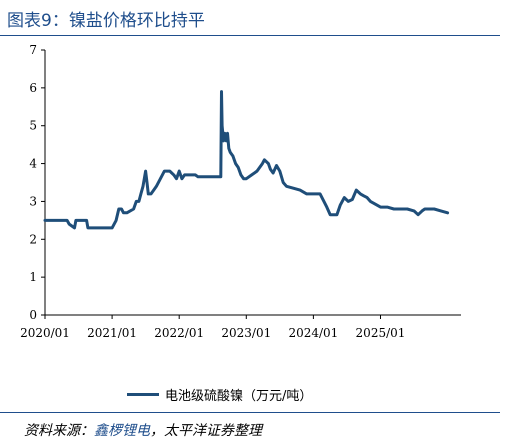 This screenshot has width=507, height=445. I want to click on source-provider: 鑫椤锂电, so click(122, 431).